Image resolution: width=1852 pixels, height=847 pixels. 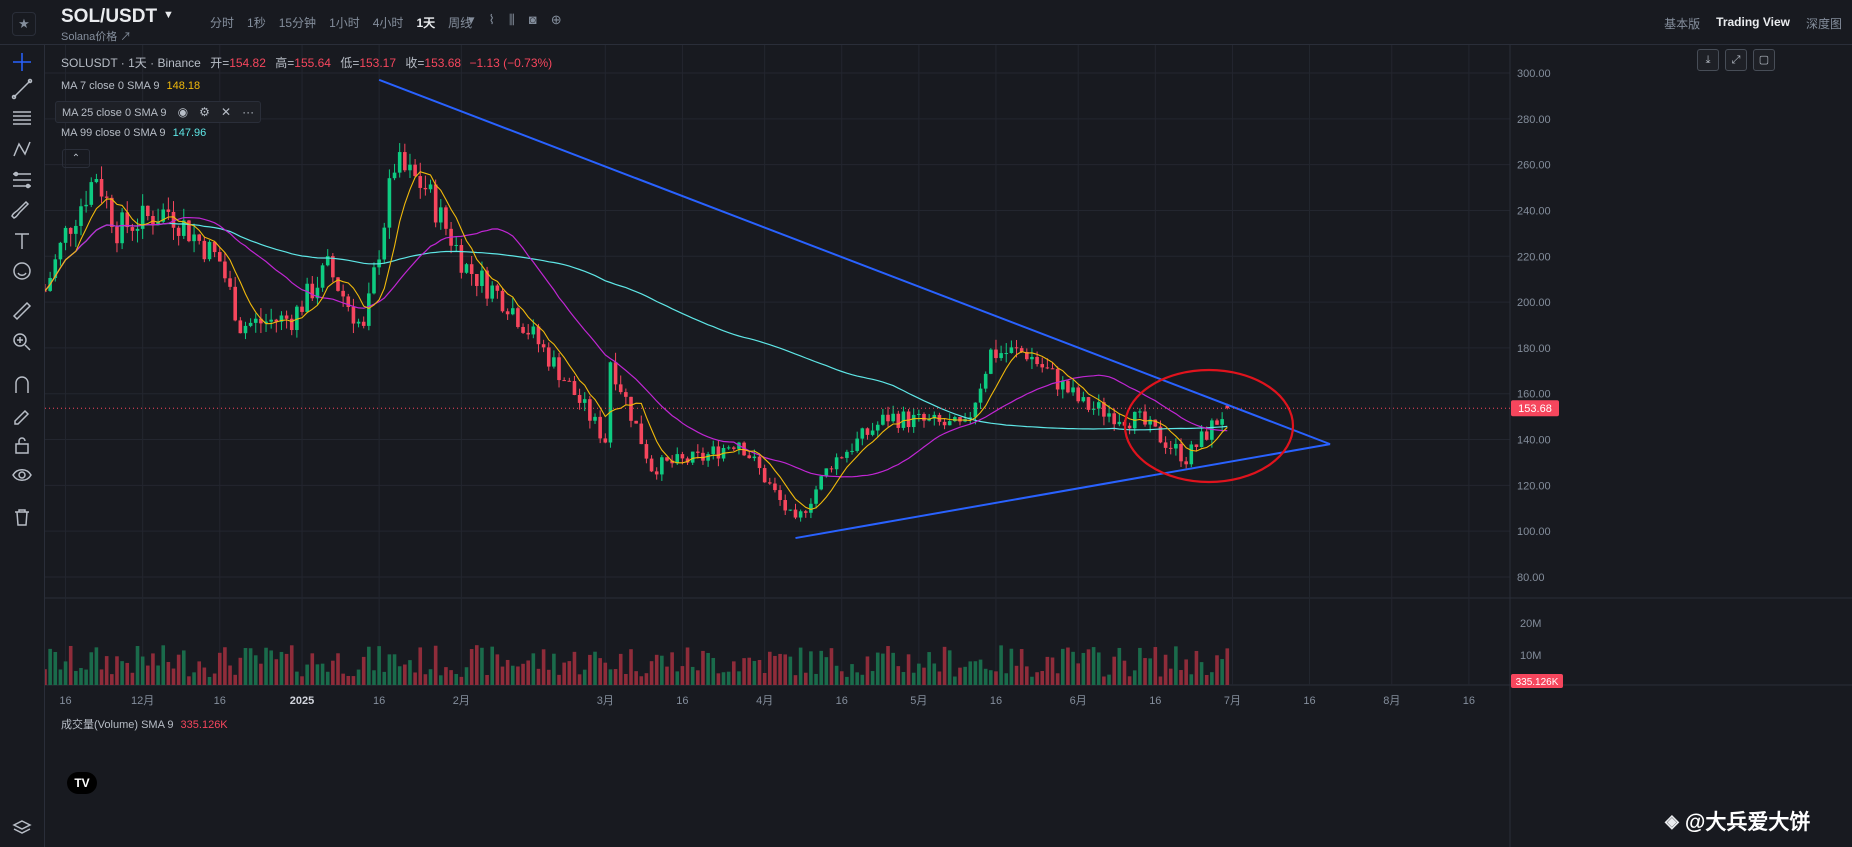 I want to click on lock-icon, so click(x=22, y=445).